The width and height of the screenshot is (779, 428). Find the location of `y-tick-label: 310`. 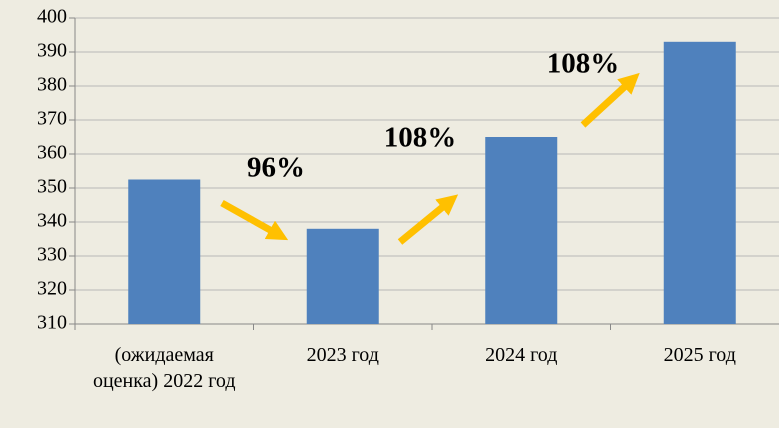

y-tick-label: 310 is located at coordinates (52, 323).